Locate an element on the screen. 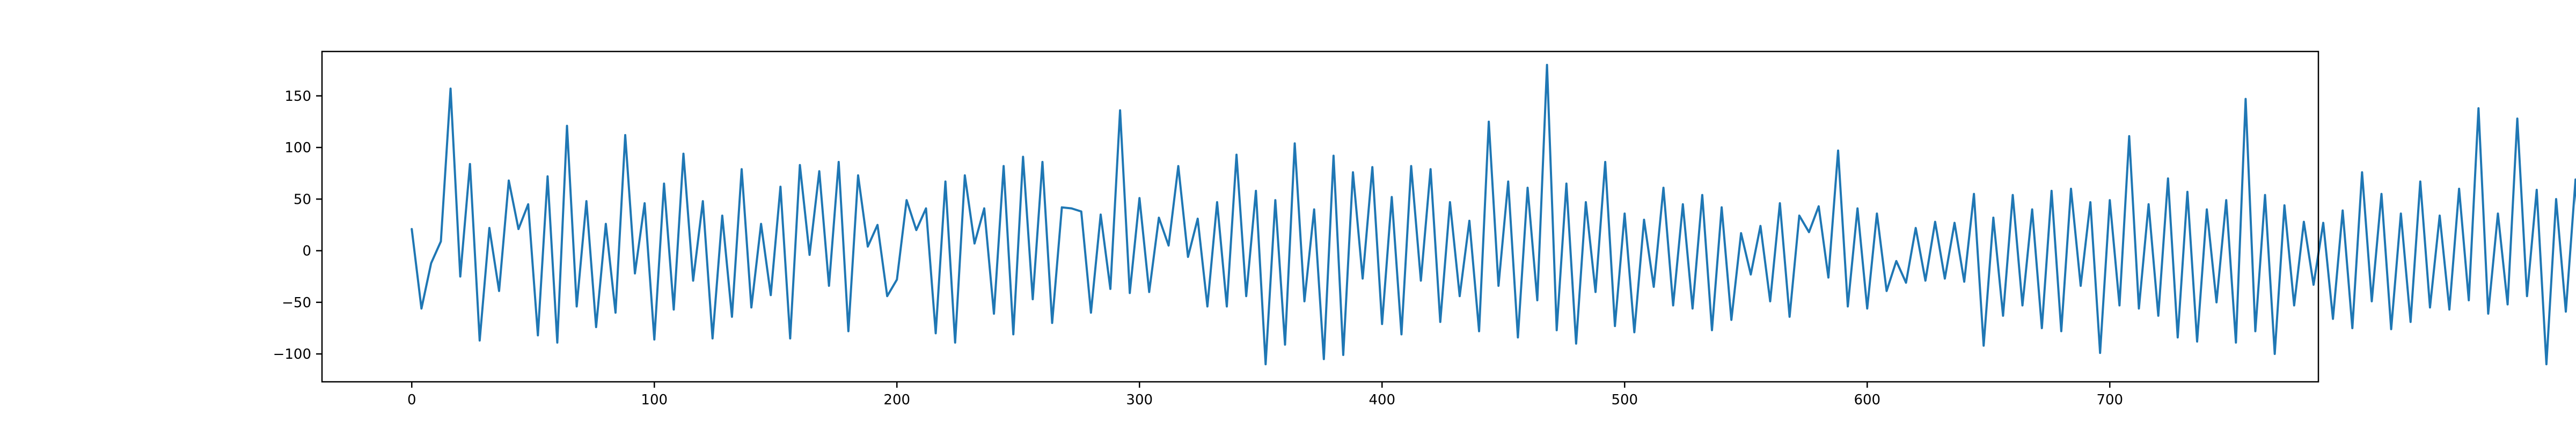 Image resolution: width=2576 pixels, height=429 pixels. y-tick-label: −100 is located at coordinates (292, 354).